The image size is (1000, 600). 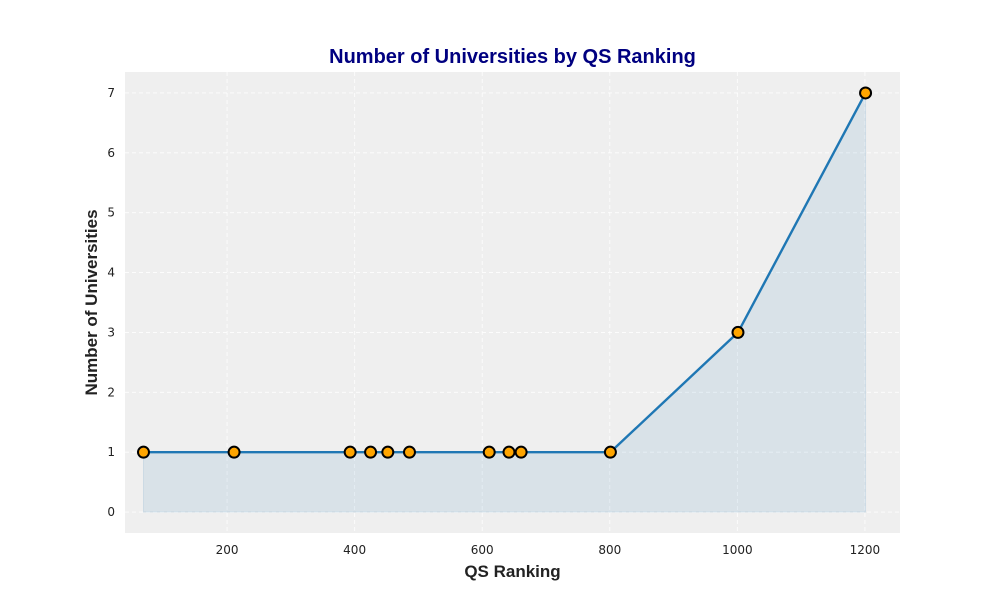 What do you see at coordinates (482, 550) in the screenshot?
I see `x-tick-label: 600` at bounding box center [482, 550].